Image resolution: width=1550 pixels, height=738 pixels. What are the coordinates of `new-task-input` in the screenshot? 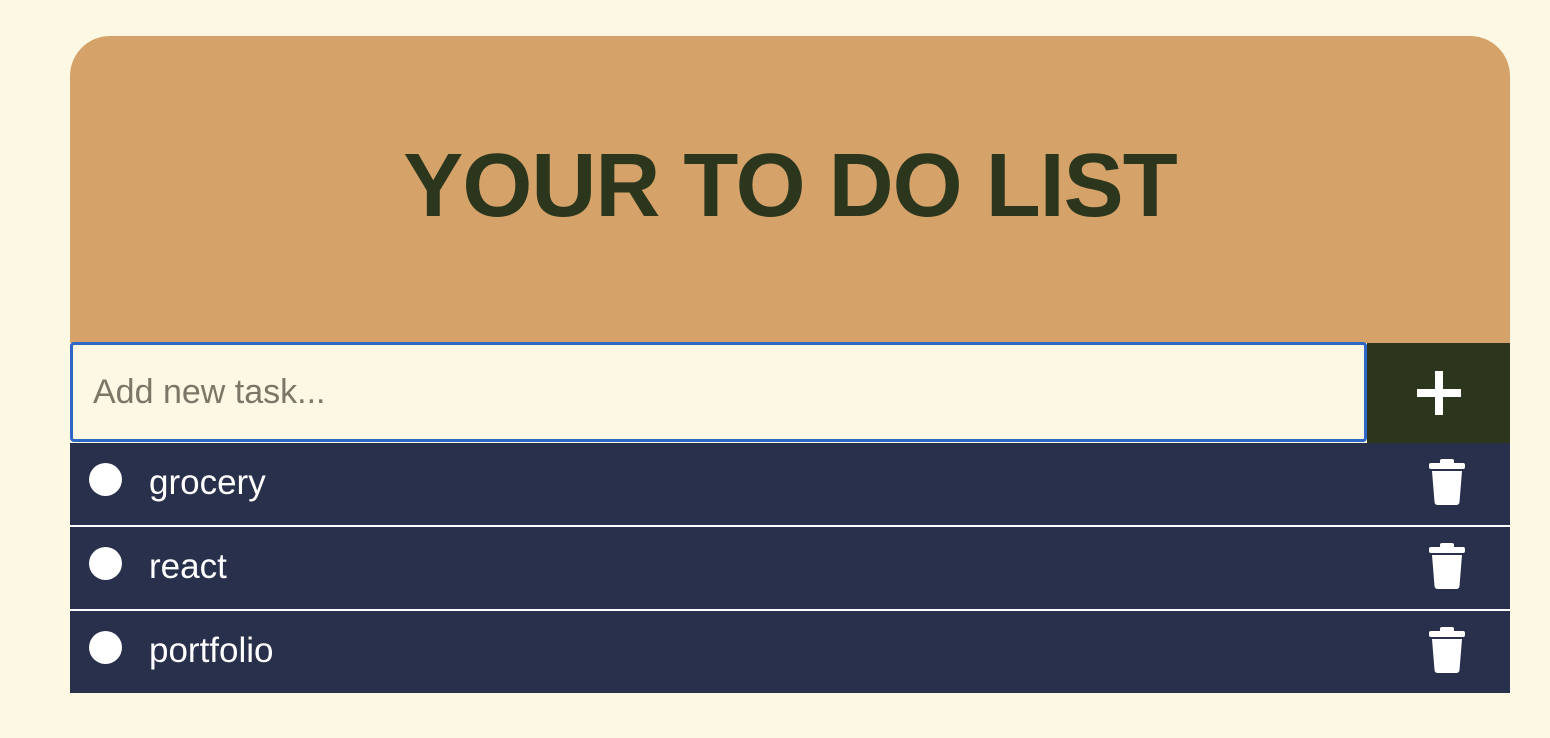 It's located at (718, 392).